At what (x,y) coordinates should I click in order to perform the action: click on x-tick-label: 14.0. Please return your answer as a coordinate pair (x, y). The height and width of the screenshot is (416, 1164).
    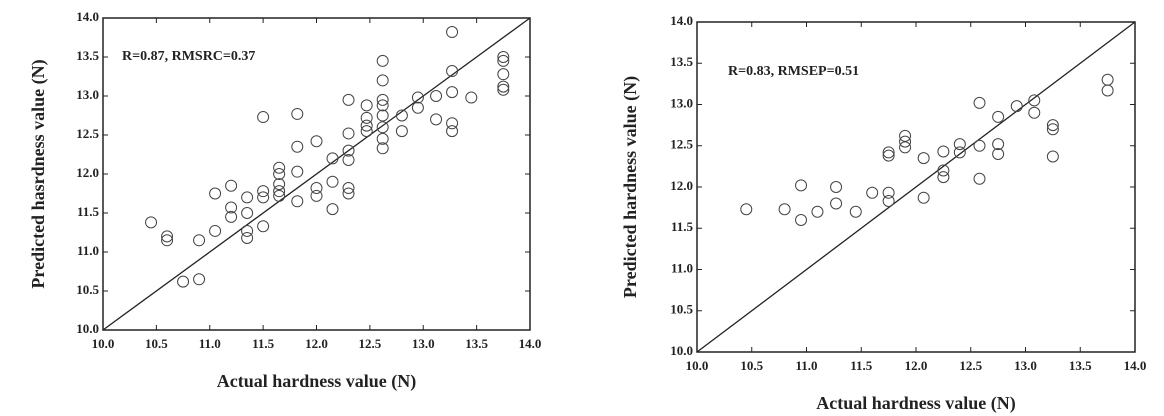
    Looking at the image, I should click on (530, 343).